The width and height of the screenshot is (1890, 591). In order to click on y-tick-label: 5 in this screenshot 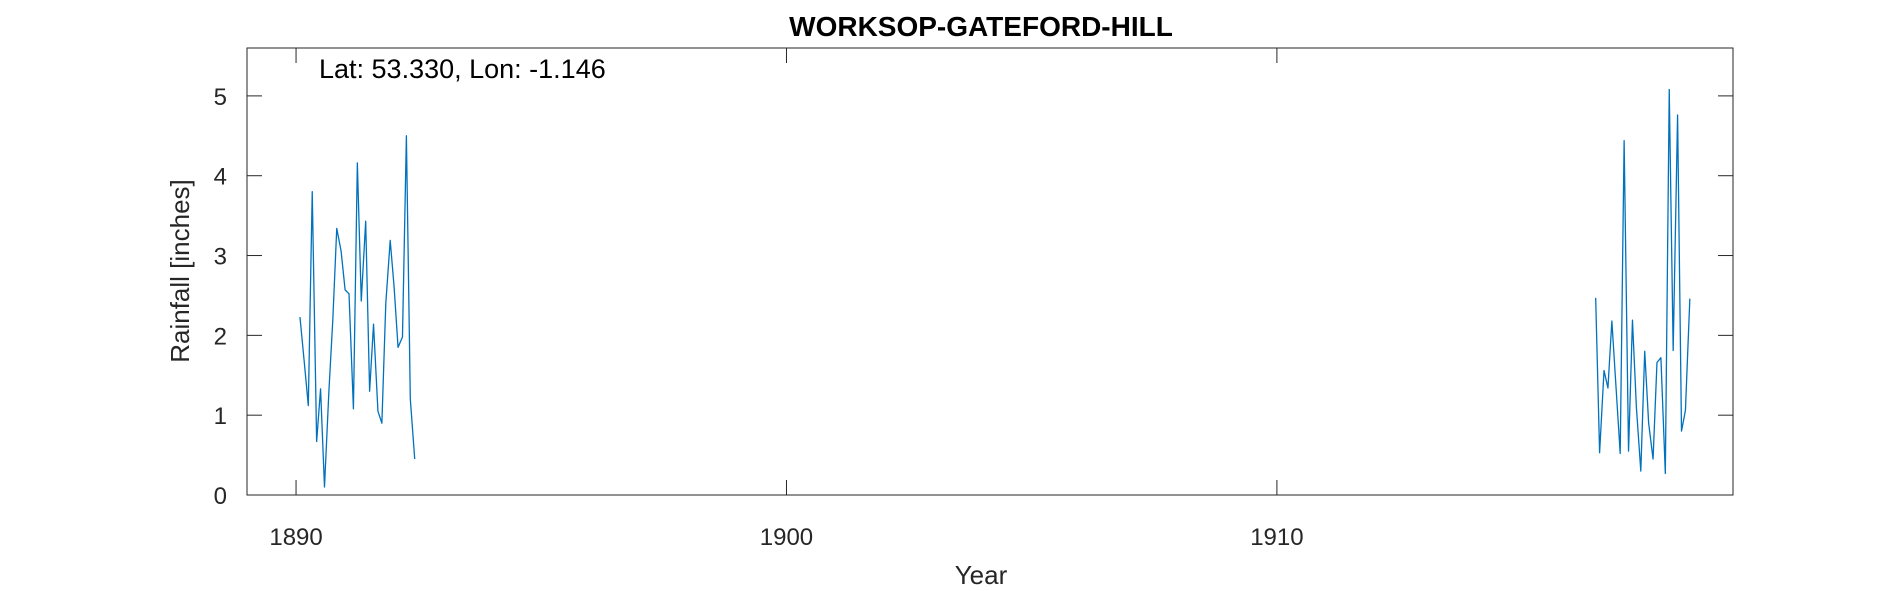, I will do `click(220, 97)`.